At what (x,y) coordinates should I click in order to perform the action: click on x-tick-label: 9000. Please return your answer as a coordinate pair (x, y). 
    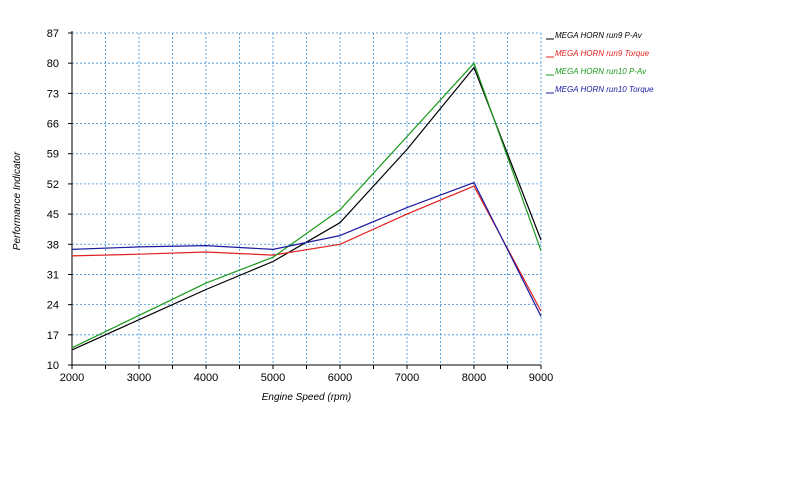
    Looking at the image, I should click on (541, 378).